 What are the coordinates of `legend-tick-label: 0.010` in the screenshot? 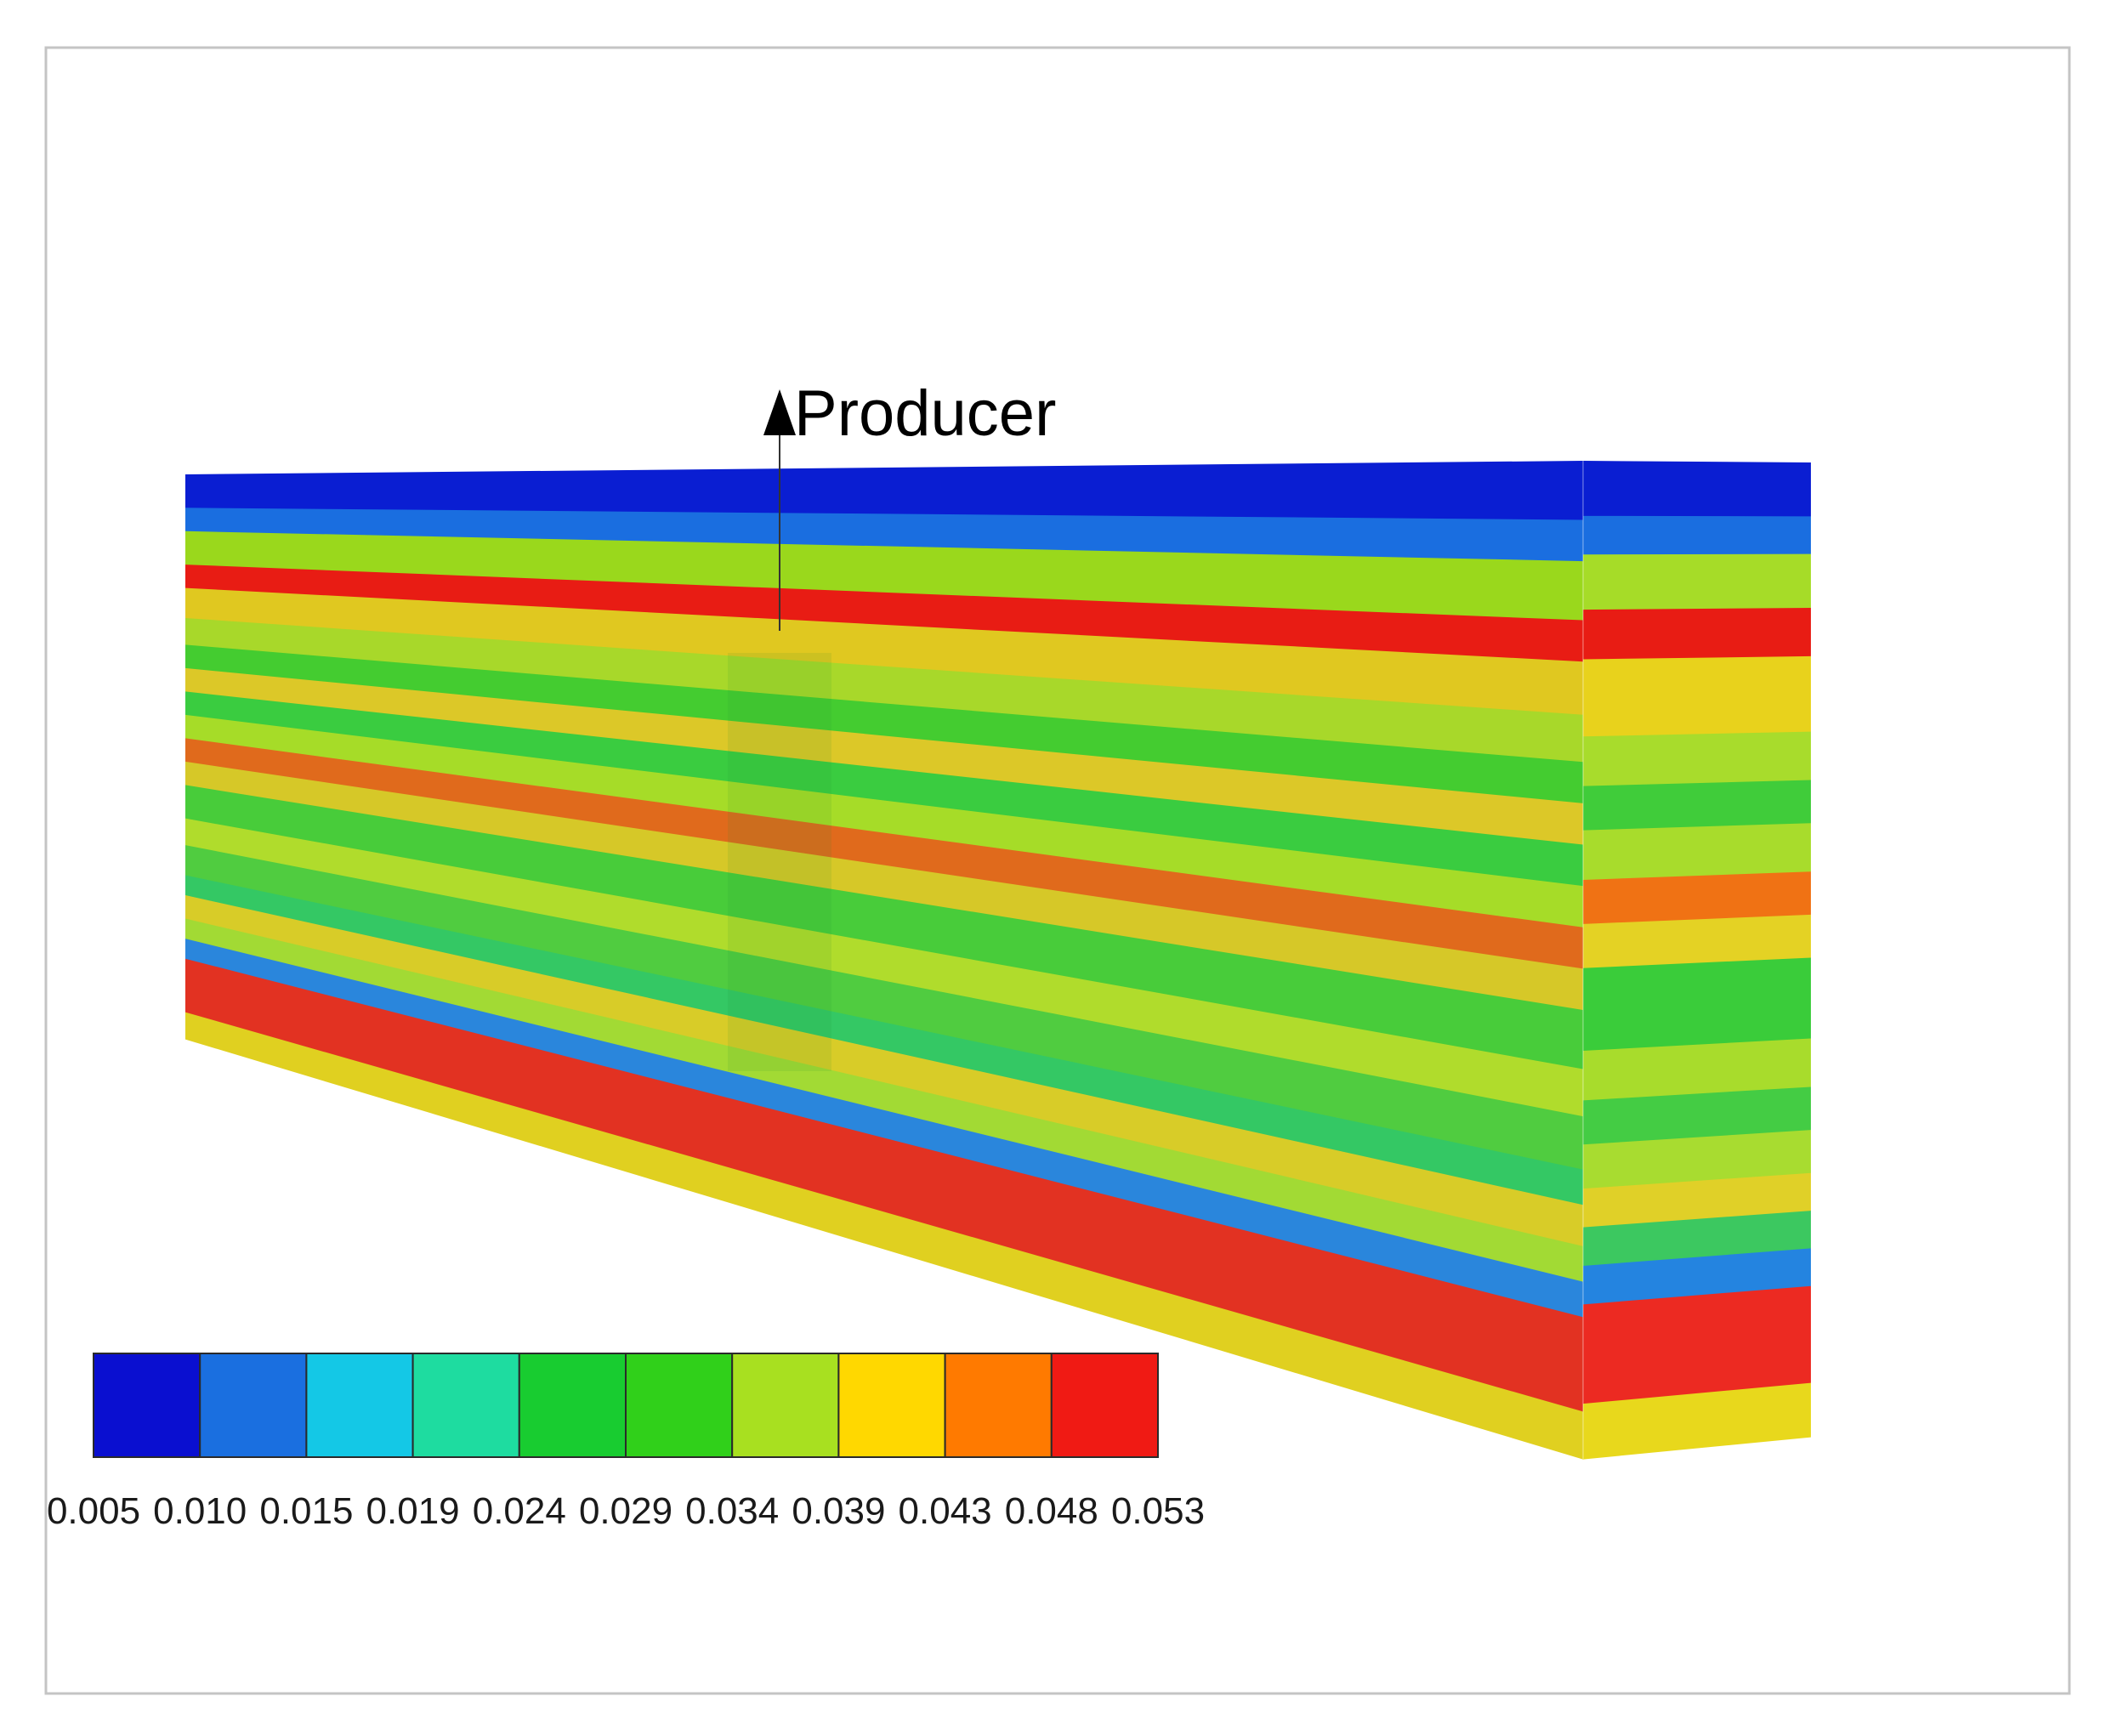 It's located at (200, 1511).